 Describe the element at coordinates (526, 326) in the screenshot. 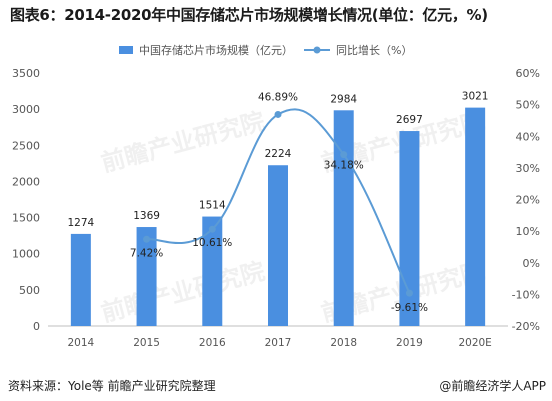

I see `y-right-tick-label: -20%` at that location.